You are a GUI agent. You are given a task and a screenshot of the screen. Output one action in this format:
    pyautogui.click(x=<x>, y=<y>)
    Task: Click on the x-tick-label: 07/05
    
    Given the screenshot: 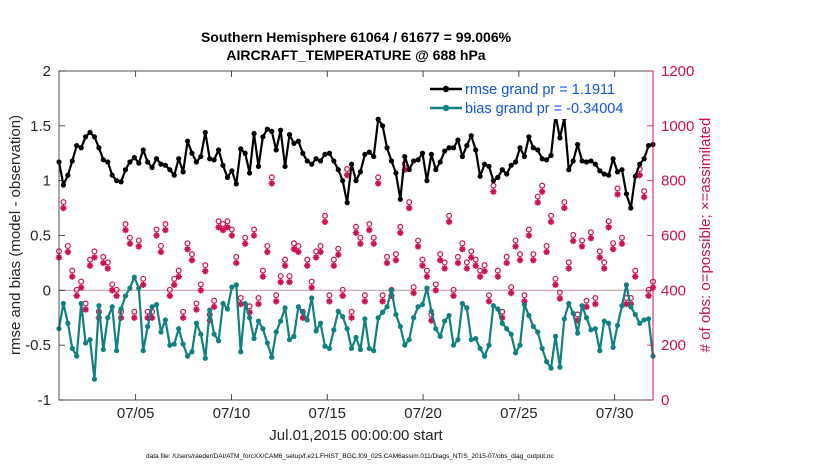 What is the action you would take?
    pyautogui.click(x=136, y=413)
    